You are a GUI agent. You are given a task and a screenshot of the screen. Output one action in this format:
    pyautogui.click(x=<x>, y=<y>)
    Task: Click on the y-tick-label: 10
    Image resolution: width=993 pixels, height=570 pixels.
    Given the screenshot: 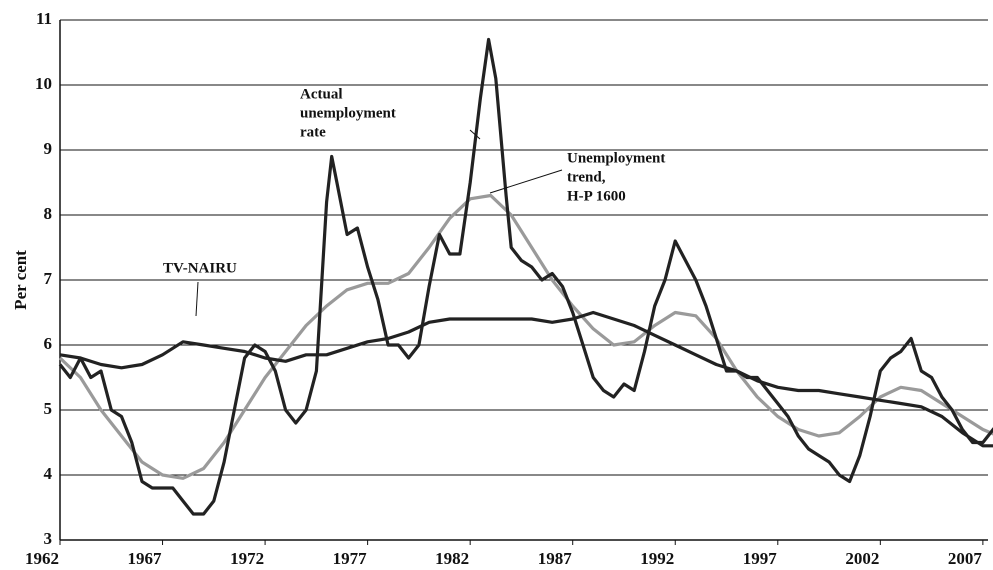 What is the action you would take?
    pyautogui.click(x=43, y=83)
    